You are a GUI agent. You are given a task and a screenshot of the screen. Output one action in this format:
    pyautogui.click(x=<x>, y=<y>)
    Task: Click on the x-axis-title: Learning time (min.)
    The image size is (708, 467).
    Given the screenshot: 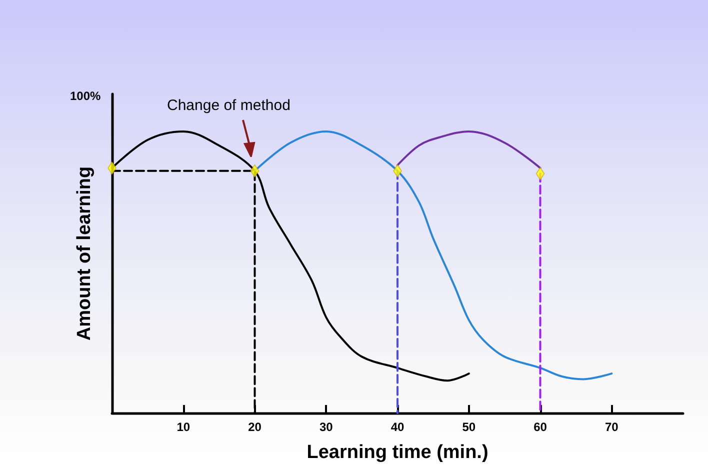 What is the action you would take?
    pyautogui.click(x=397, y=452)
    